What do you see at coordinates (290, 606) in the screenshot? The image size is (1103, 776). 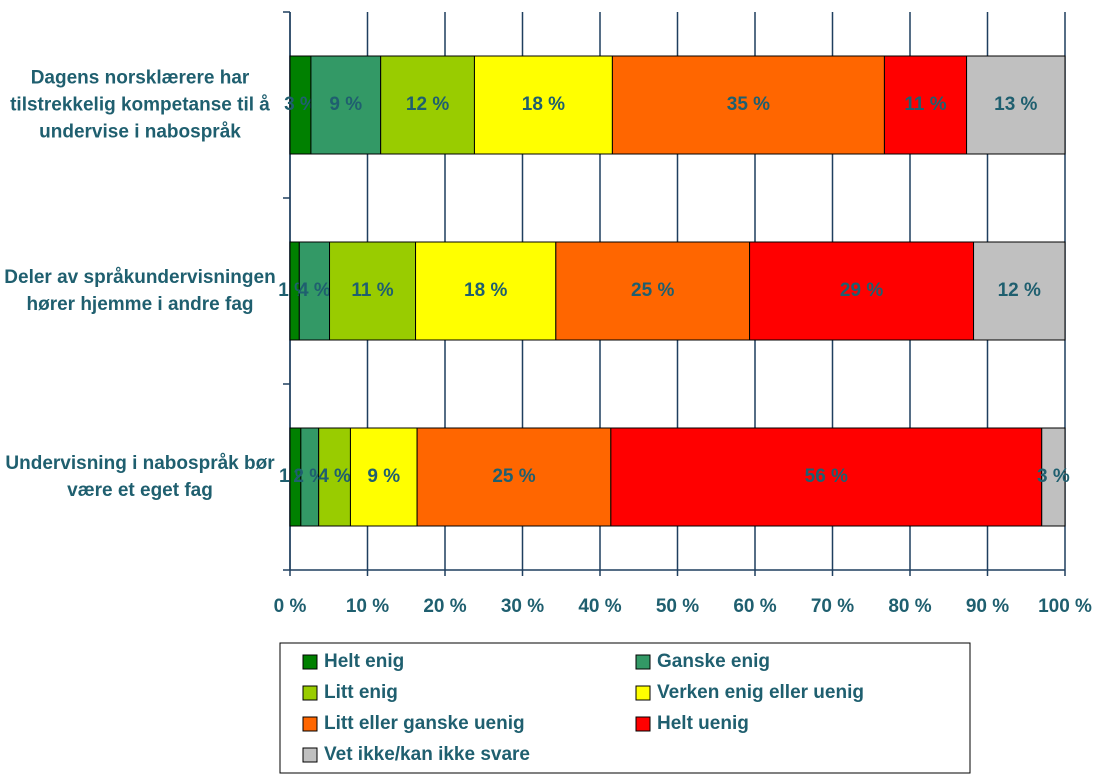 I see `x-tick-label: 0 %` at bounding box center [290, 606].